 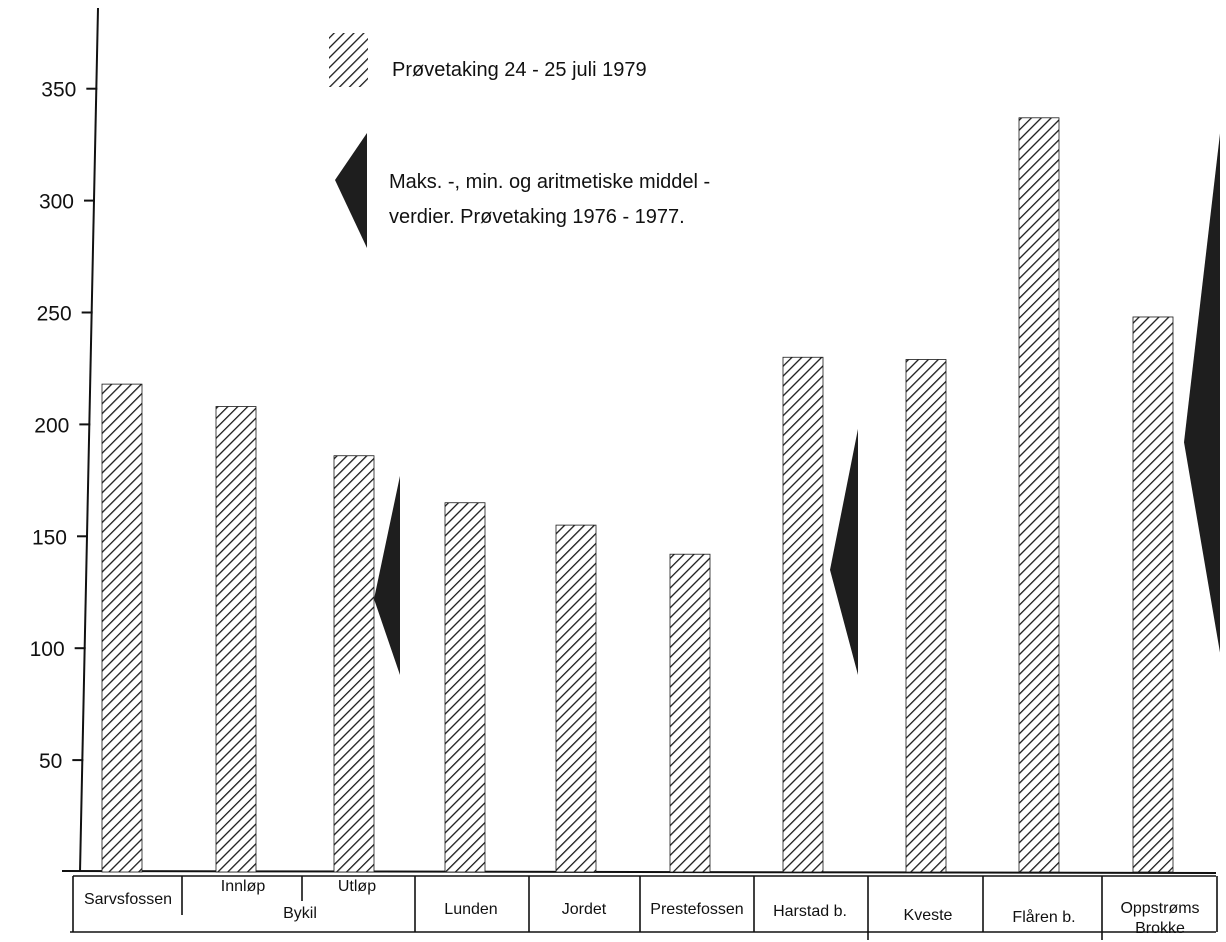 I want to click on bar-flåren-b, so click(x=1039, y=495).